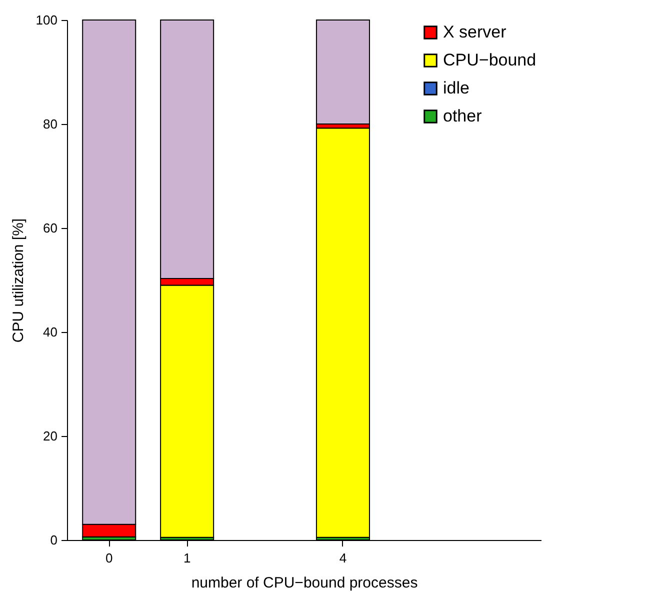  What do you see at coordinates (47, 20) in the screenshot?
I see `y-tick-label: 100` at bounding box center [47, 20].